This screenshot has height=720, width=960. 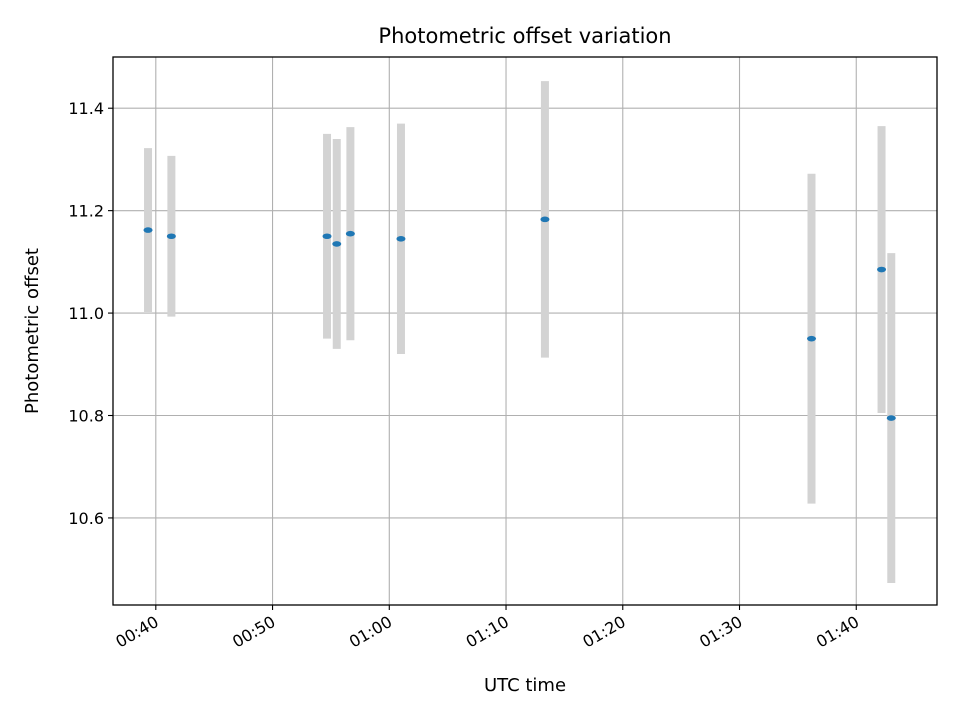 I want to click on y-tick-label: 11.4, so click(x=86, y=108).